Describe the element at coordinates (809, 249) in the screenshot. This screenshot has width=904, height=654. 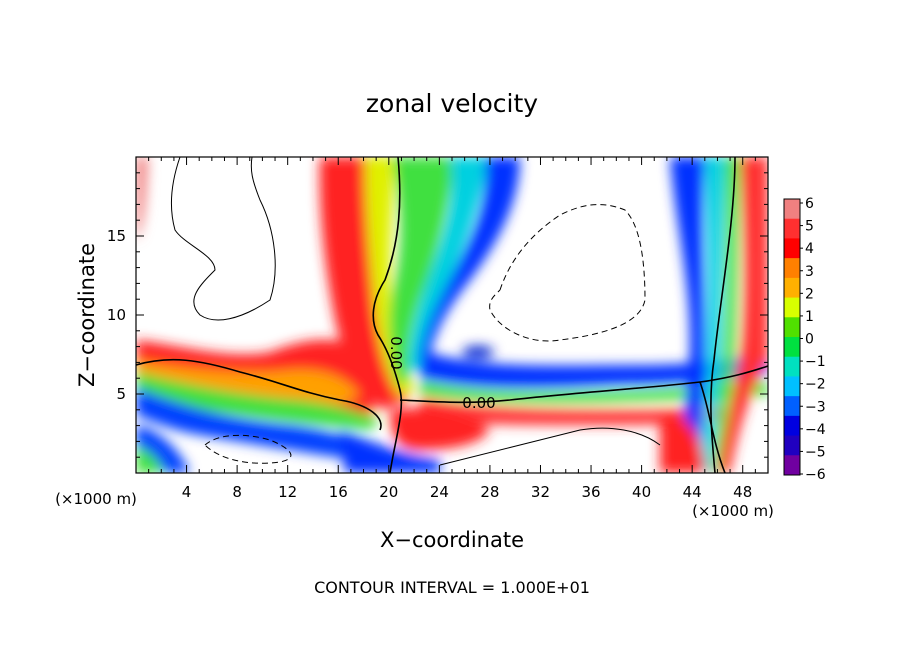
I see `colorbar-label: 4` at that location.